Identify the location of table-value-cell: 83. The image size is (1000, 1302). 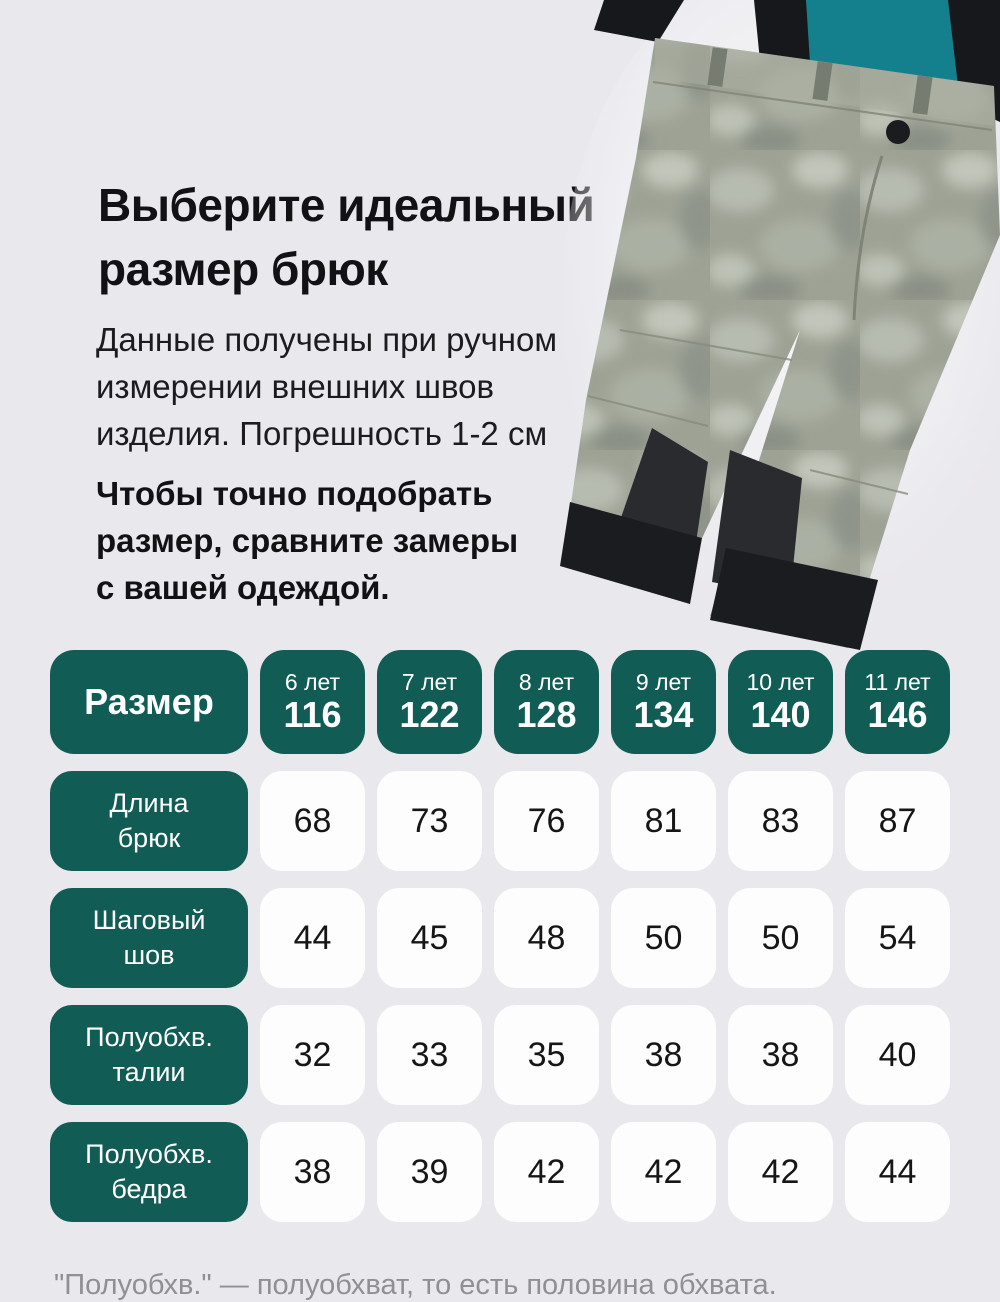
(780, 821).